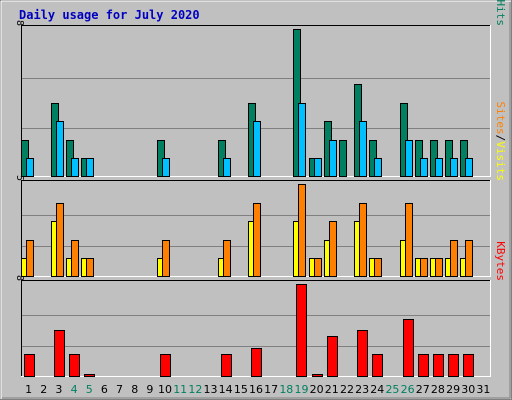 The height and width of the screenshot is (400, 512). Describe the element at coordinates (423, 389) in the screenshot. I see `x-tick-label: 27` at that location.